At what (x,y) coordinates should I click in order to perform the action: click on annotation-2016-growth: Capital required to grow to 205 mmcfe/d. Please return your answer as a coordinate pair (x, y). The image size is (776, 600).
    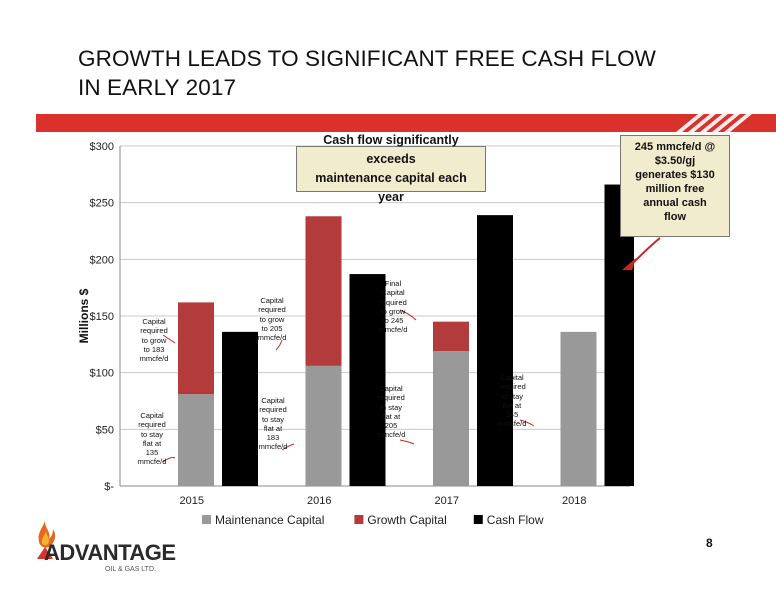
    Looking at the image, I should click on (272, 319).